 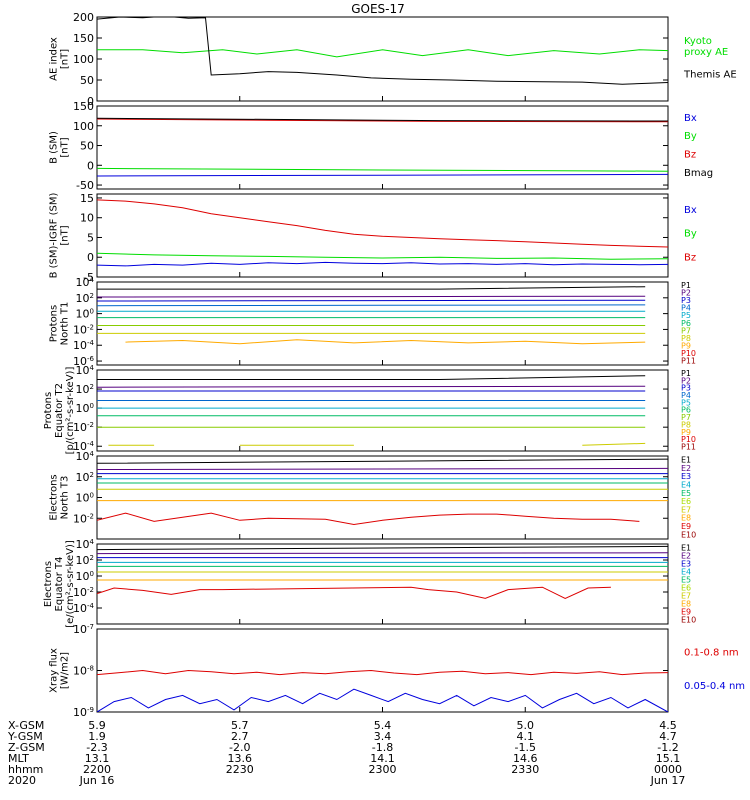 I want to click on y-axis-label: ProtonsNorth T1, so click(x=60, y=324).